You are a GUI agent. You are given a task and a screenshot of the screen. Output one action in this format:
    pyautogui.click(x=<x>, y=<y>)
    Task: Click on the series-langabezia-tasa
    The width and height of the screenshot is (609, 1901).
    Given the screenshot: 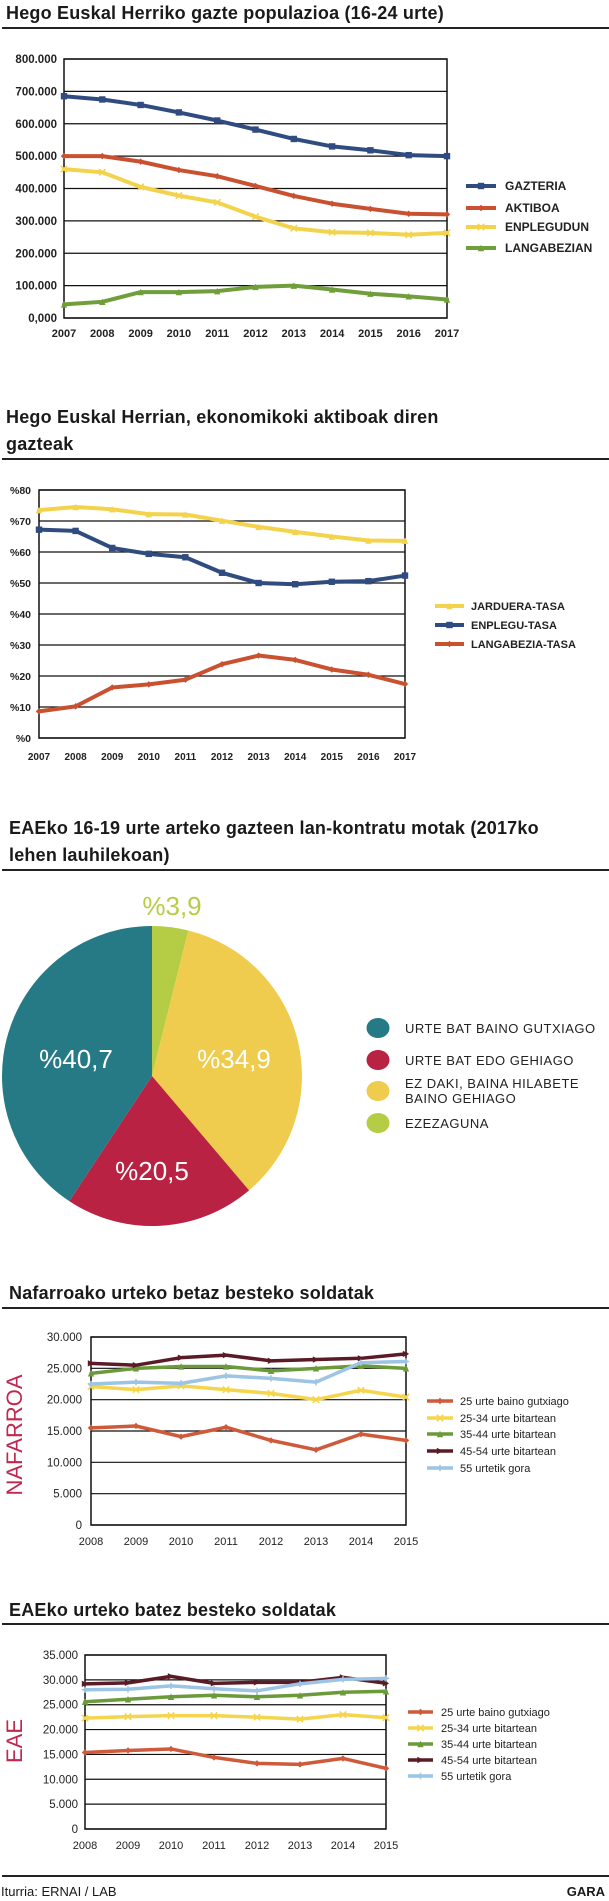 What is the action you would take?
    pyautogui.click(x=222, y=683)
    